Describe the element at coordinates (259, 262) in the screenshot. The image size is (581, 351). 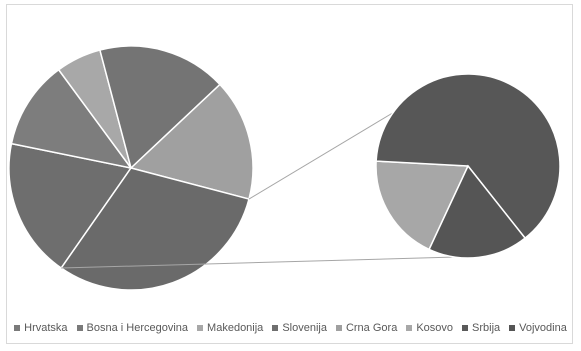
I see `connector-line-bottom` at that location.